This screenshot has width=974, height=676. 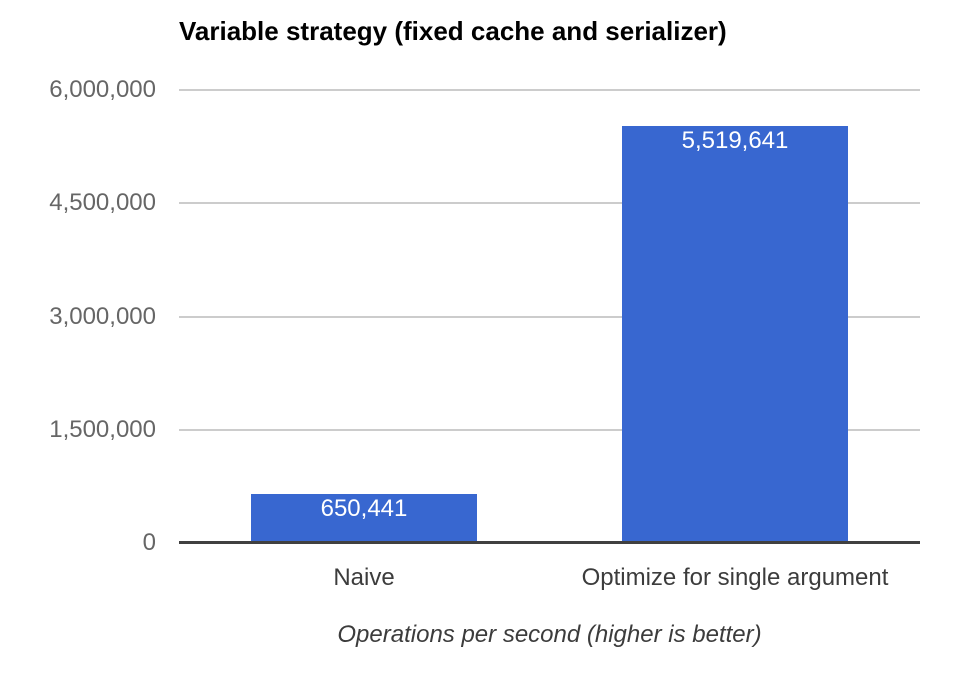 What do you see at coordinates (735, 334) in the screenshot?
I see `bar: 5,519,641` at bounding box center [735, 334].